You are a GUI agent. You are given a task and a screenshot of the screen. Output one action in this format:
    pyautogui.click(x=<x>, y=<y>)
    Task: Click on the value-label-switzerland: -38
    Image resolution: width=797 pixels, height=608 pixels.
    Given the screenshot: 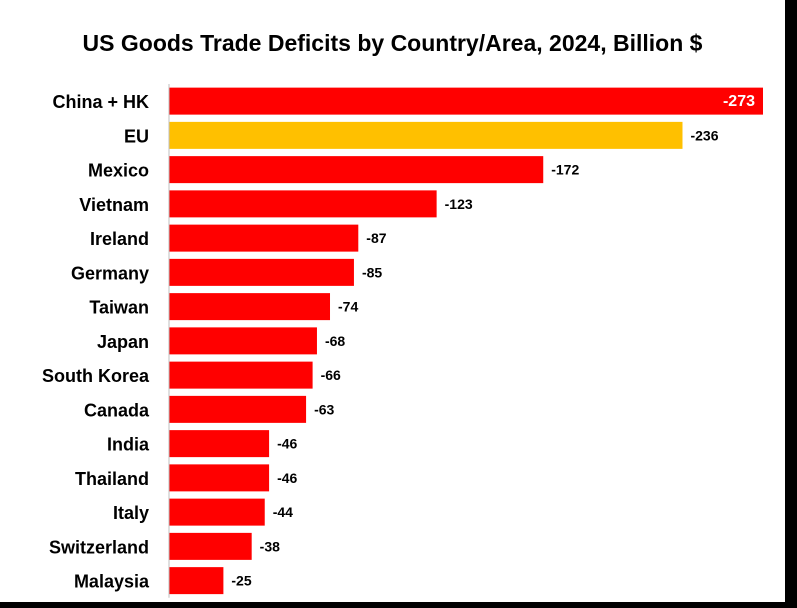 What is the action you would take?
    pyautogui.click(x=270, y=546)
    